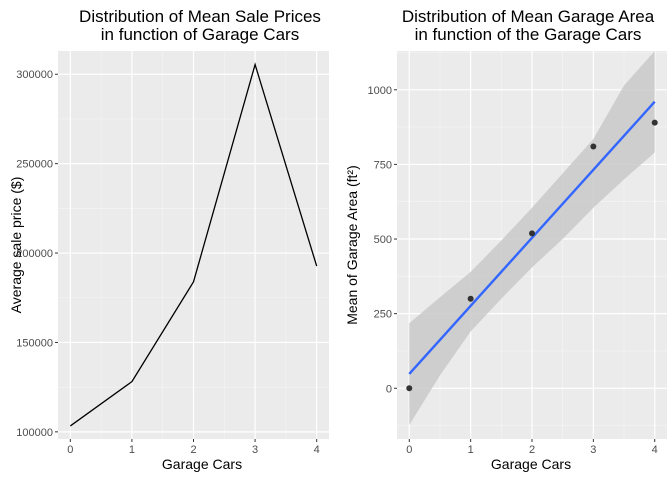 The height and width of the screenshot is (480, 672). Describe the element at coordinates (389, 389) in the screenshot. I see `y-tick-label: 0` at that location.